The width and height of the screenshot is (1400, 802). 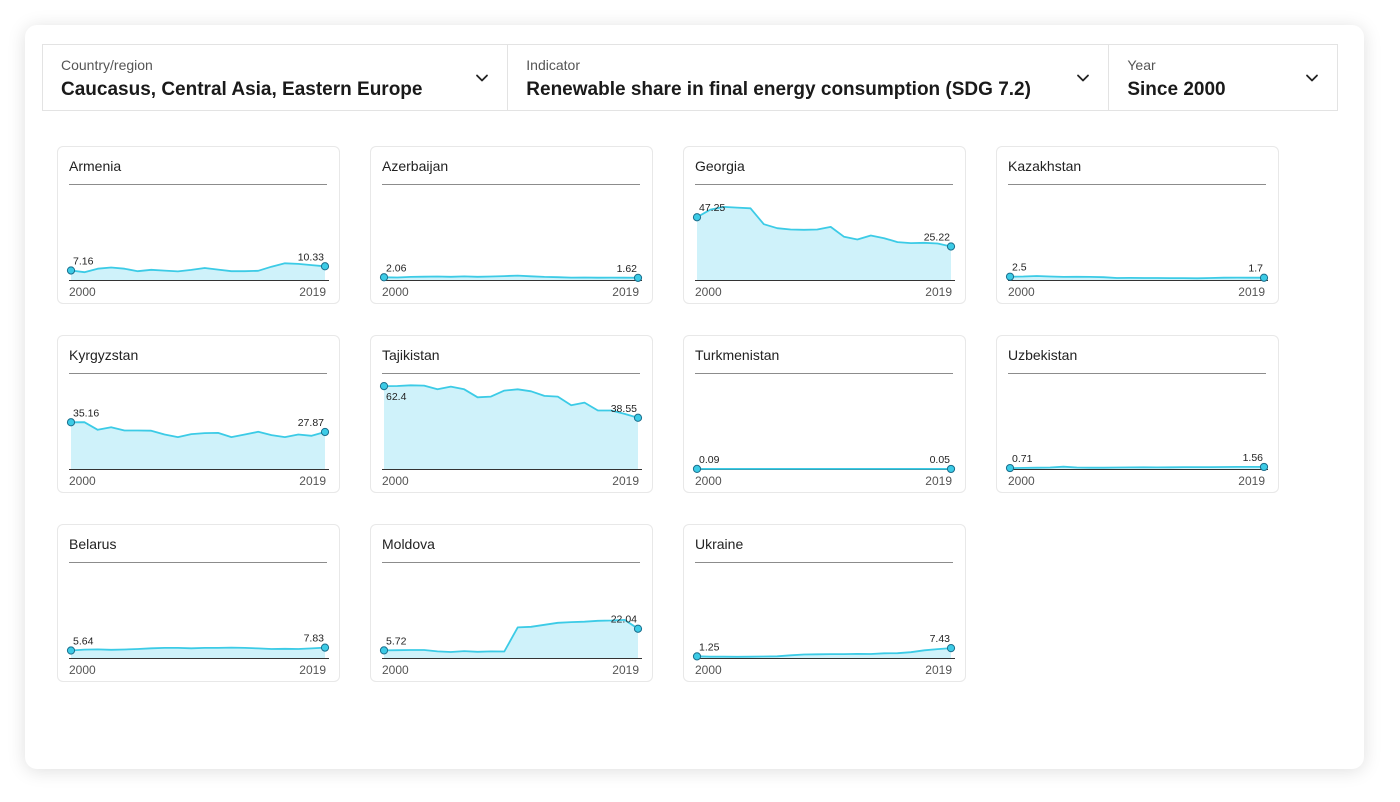 What do you see at coordinates (624, 409) in the screenshot?
I see `last-value-label: 38.55` at bounding box center [624, 409].